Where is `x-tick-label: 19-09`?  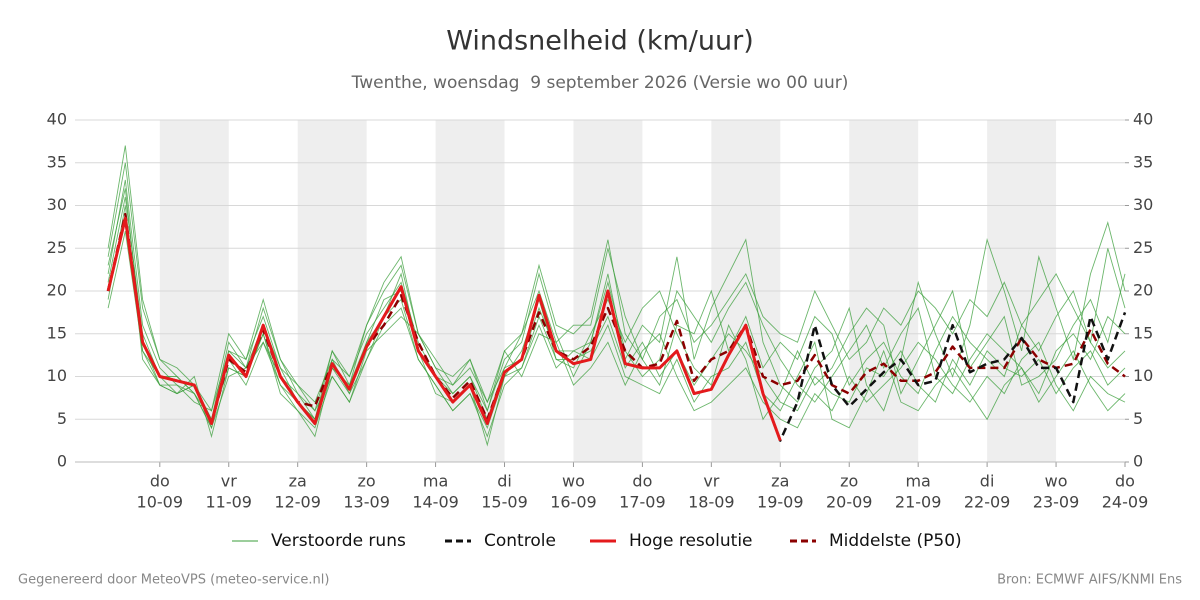 x-tick-label: 19-09 is located at coordinates (780, 502).